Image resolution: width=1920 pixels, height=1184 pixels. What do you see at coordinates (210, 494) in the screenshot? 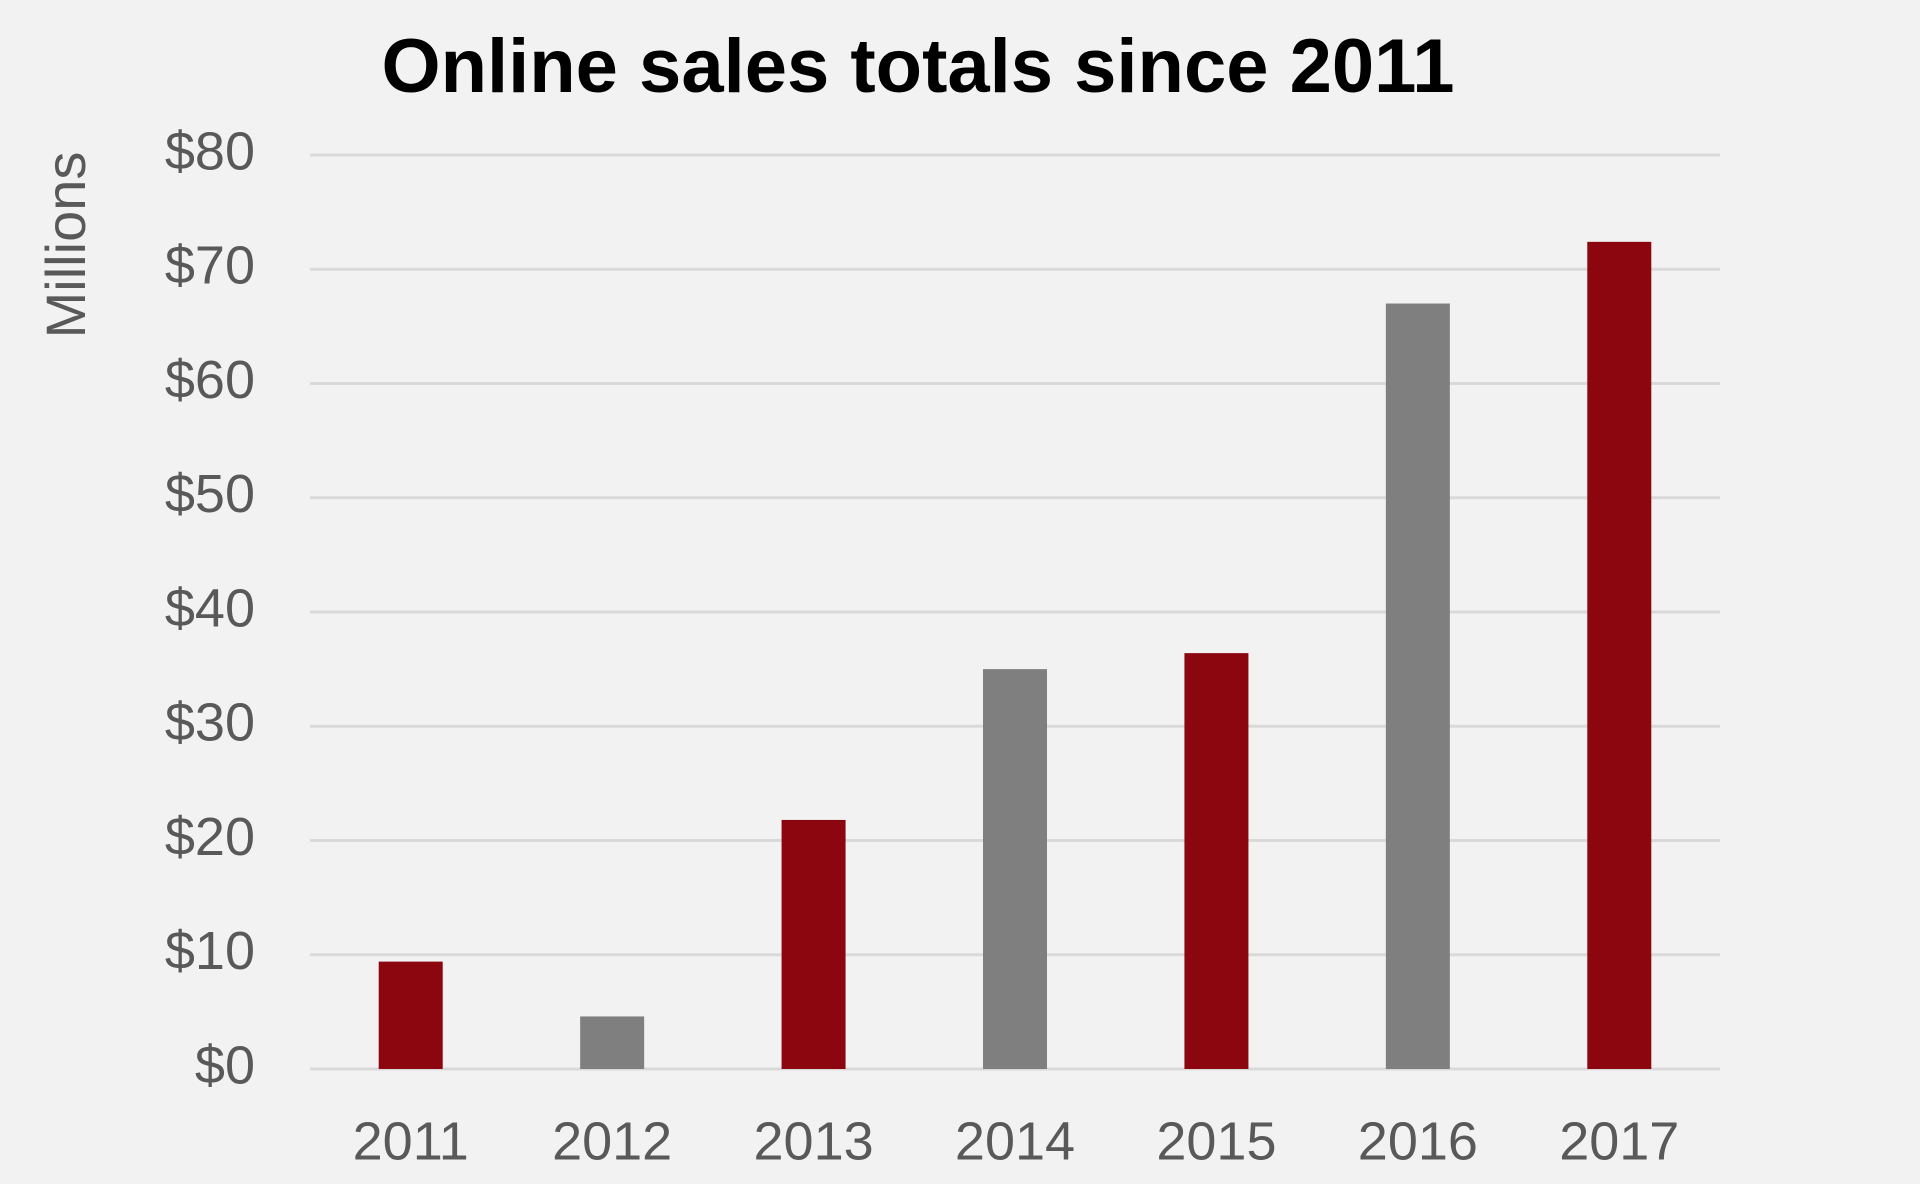
I see `y-tick-label: $50` at bounding box center [210, 494].